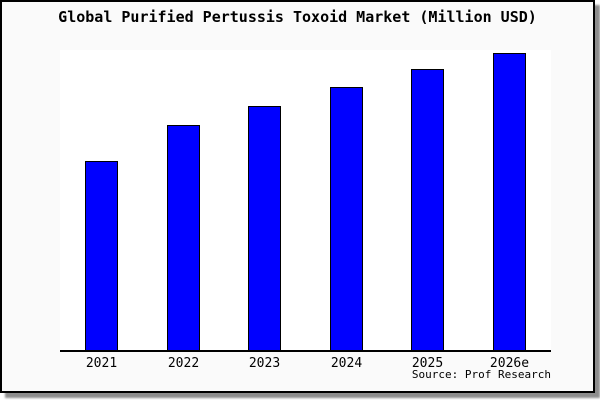 The width and height of the screenshot is (600, 400). What do you see at coordinates (101, 255) in the screenshot?
I see `bar-2021` at bounding box center [101, 255].